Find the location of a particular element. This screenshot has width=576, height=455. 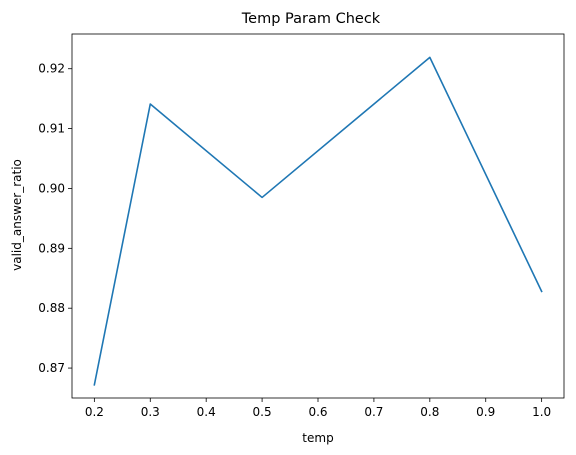

y-tick-label: 0.92 is located at coordinates (51, 69).